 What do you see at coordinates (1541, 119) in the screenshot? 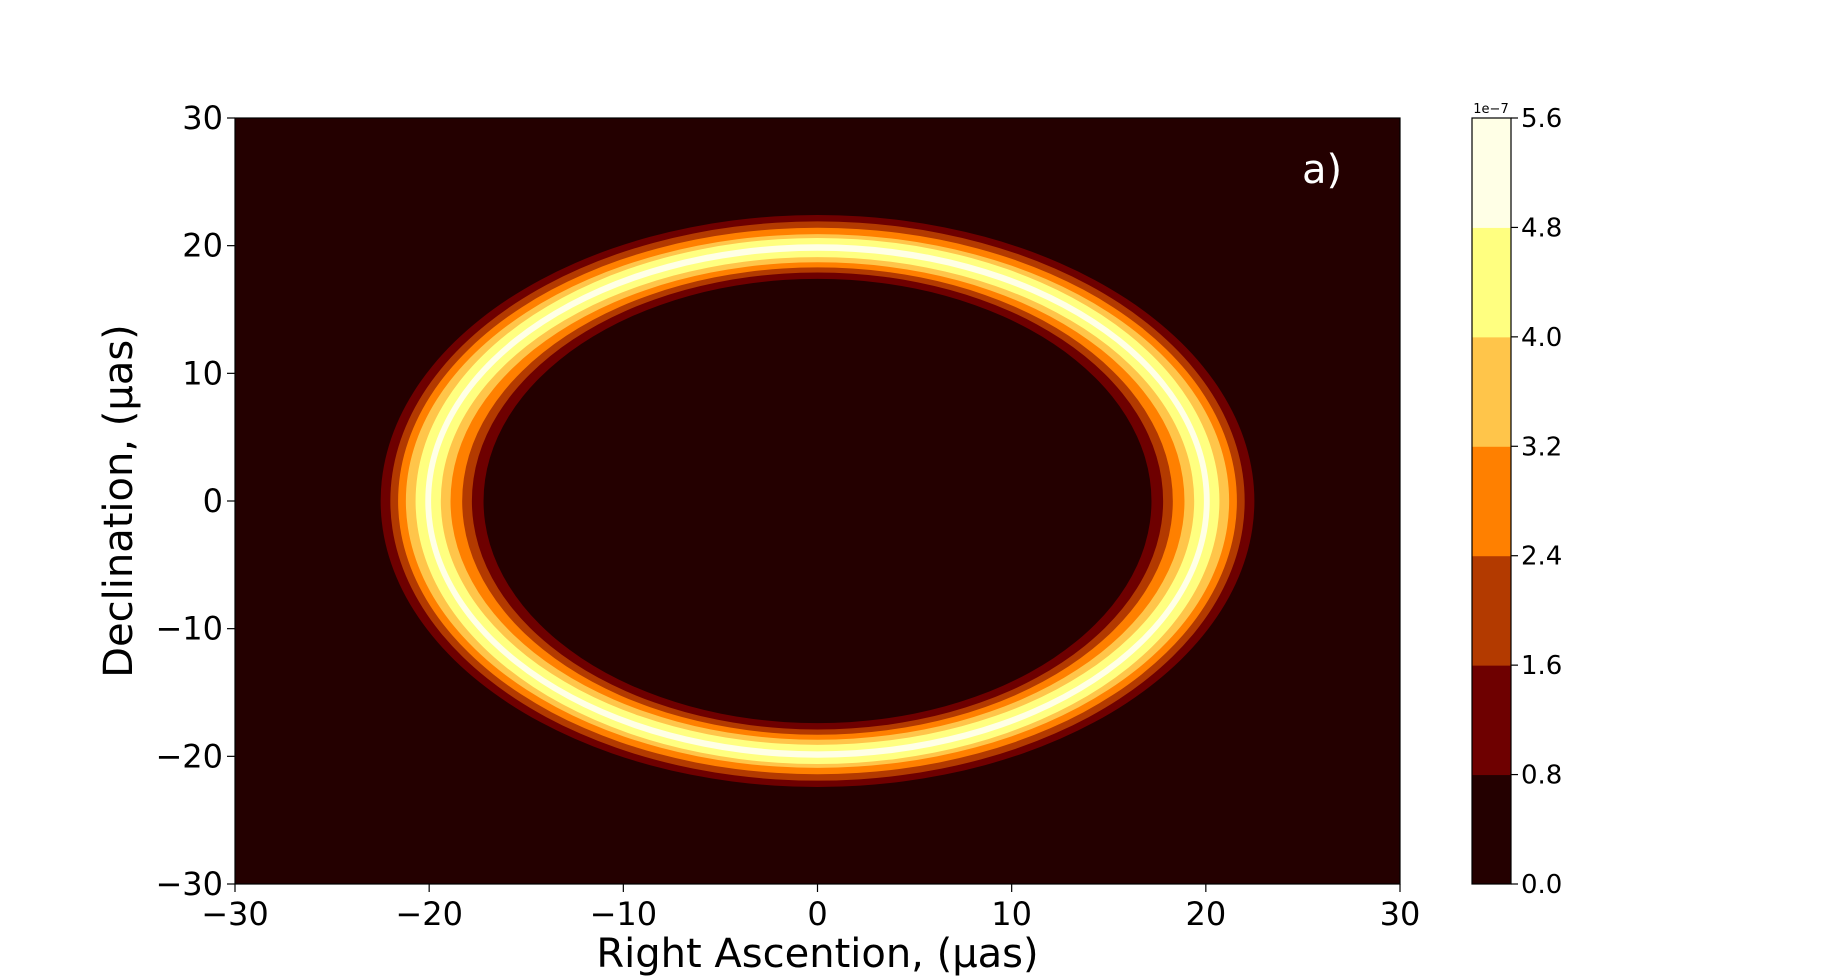
I see `colorbar-tick-label: 5.6` at bounding box center [1541, 119].